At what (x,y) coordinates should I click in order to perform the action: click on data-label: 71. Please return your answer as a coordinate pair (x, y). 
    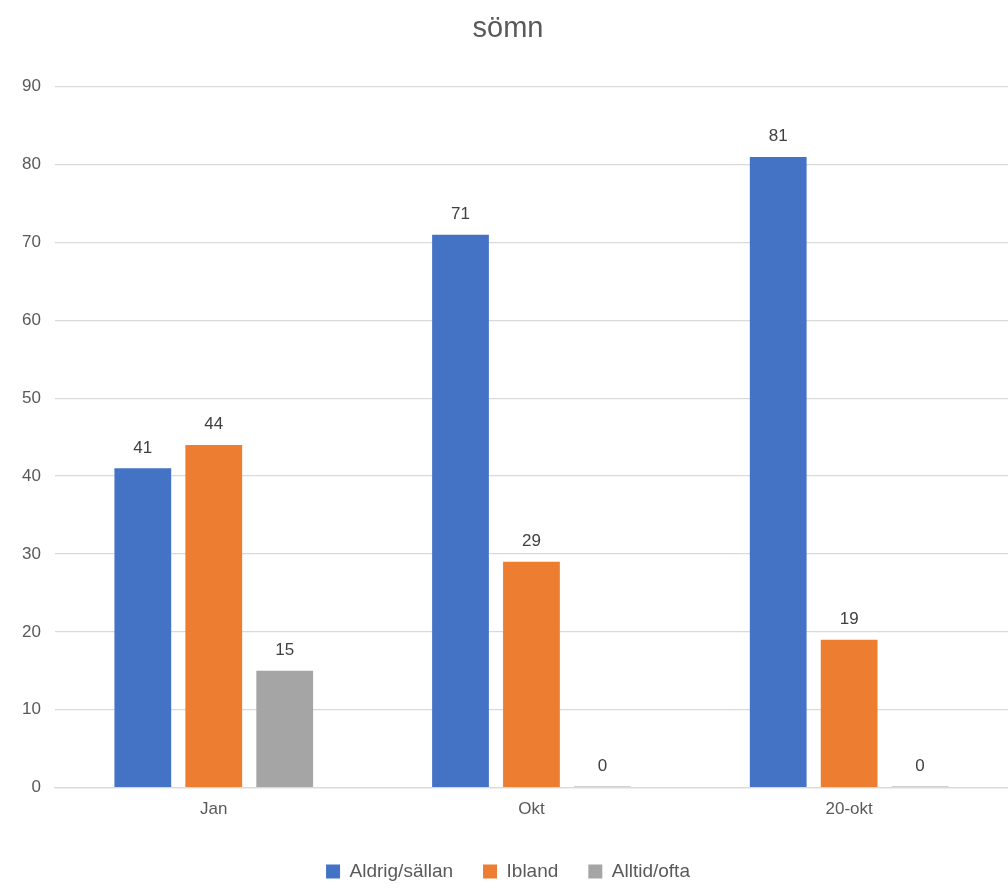
    Looking at the image, I should click on (460, 213).